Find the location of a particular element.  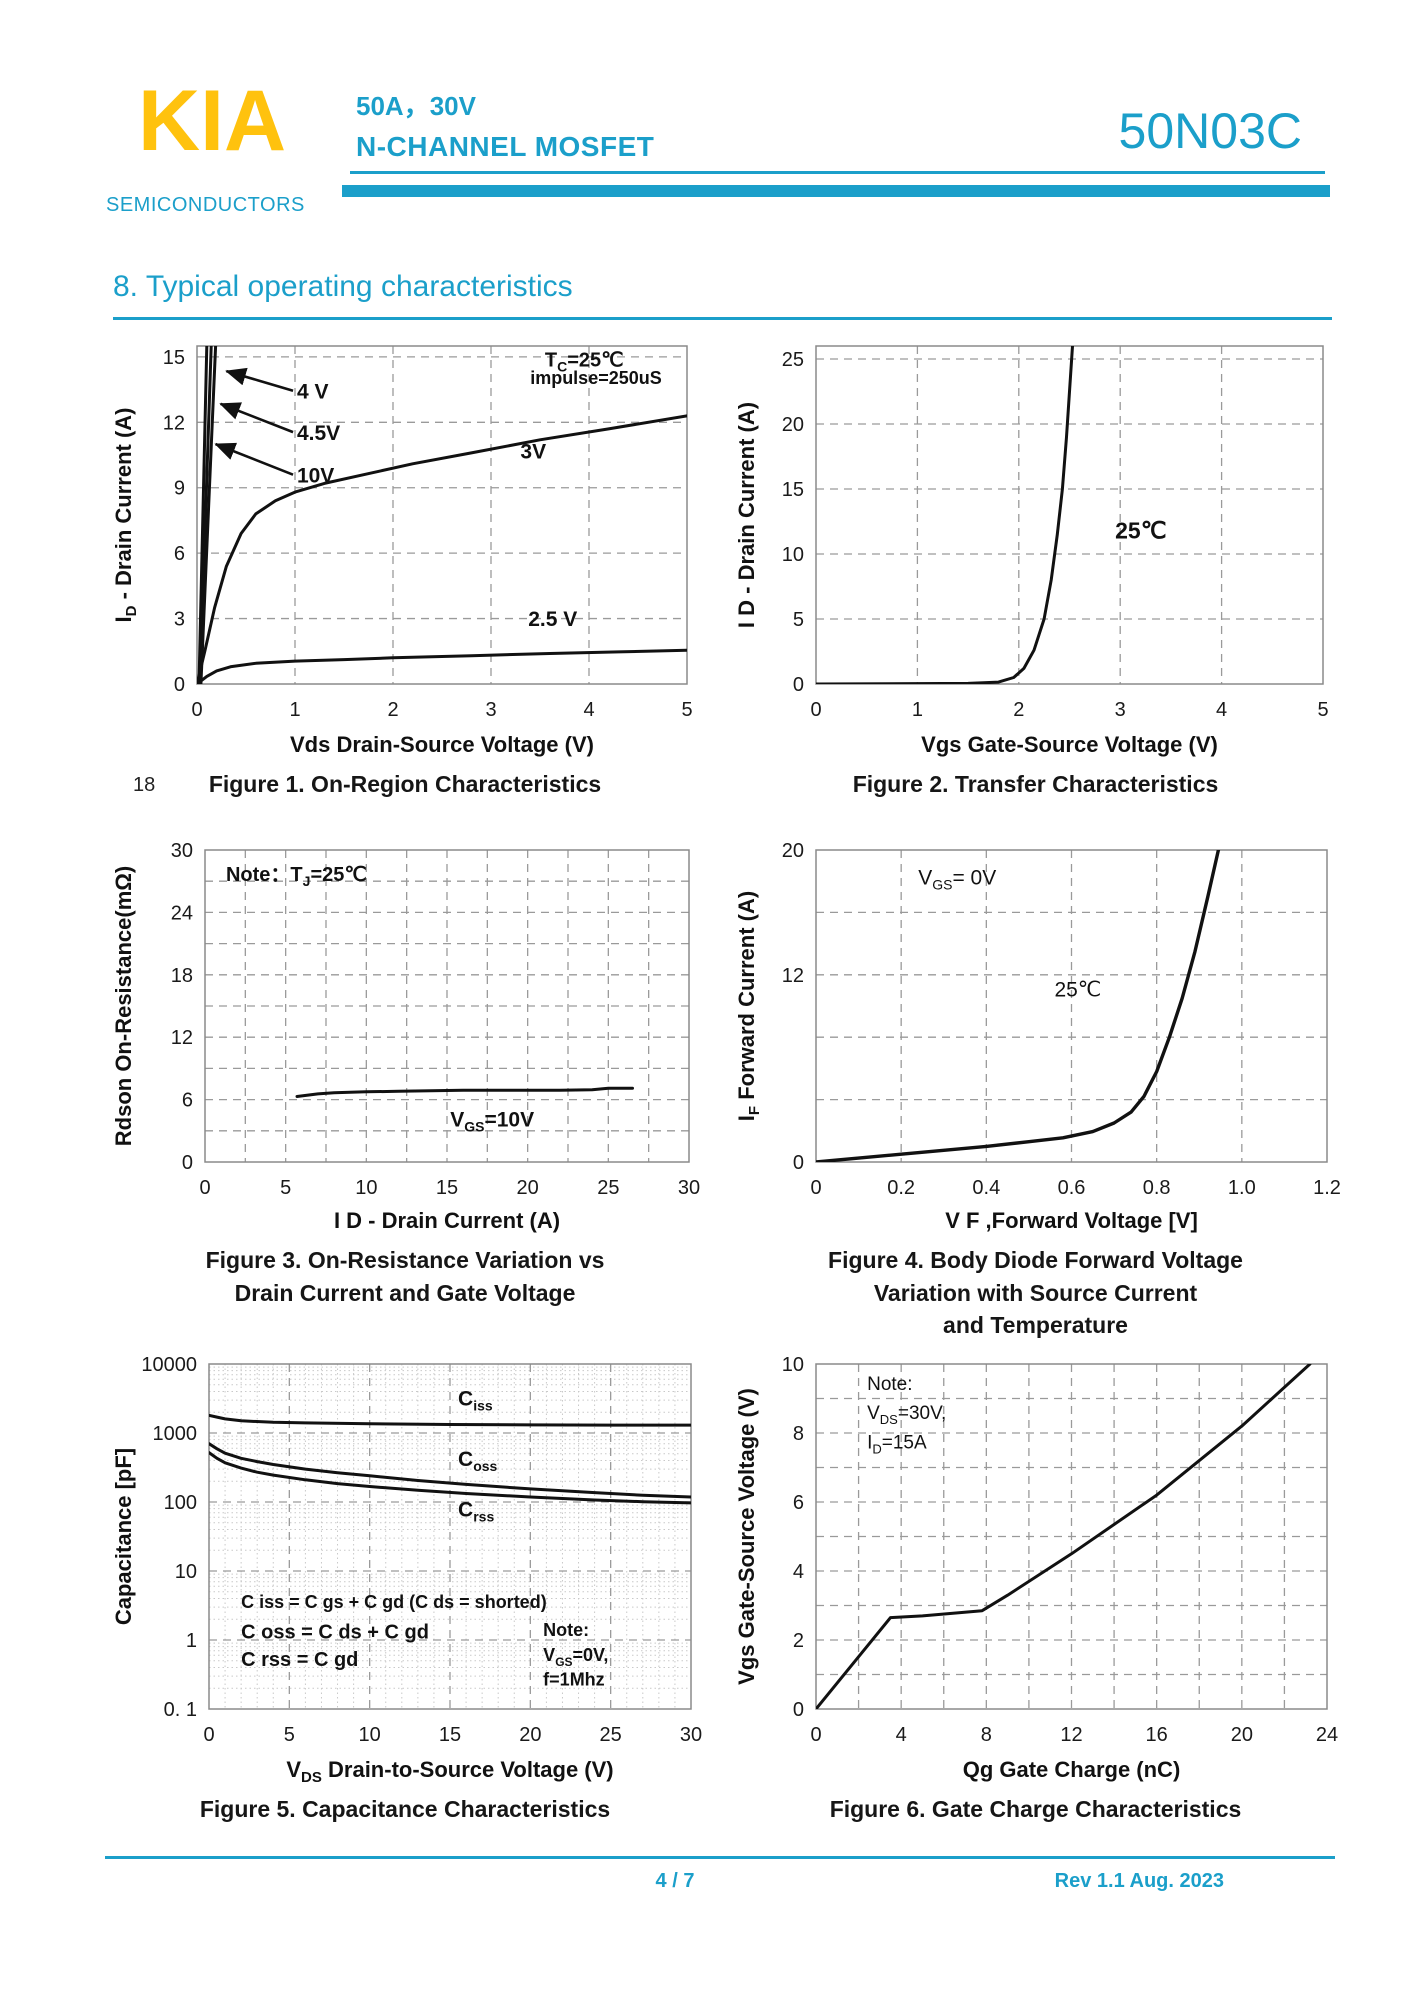

logo-subtitle: SEMICONDUCTORS is located at coordinates (205, 205).